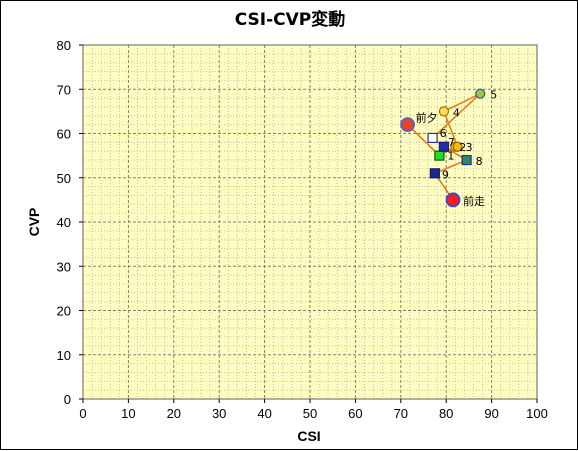  Describe the element at coordinates (82, 413) in the screenshot. I see `x-tick-label: 0` at that location.